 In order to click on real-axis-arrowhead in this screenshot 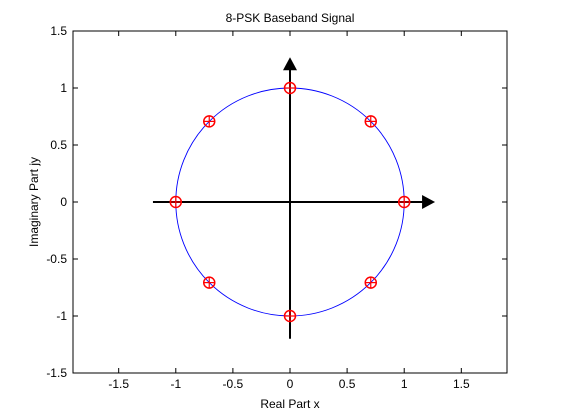, I will do `click(429, 202)`.